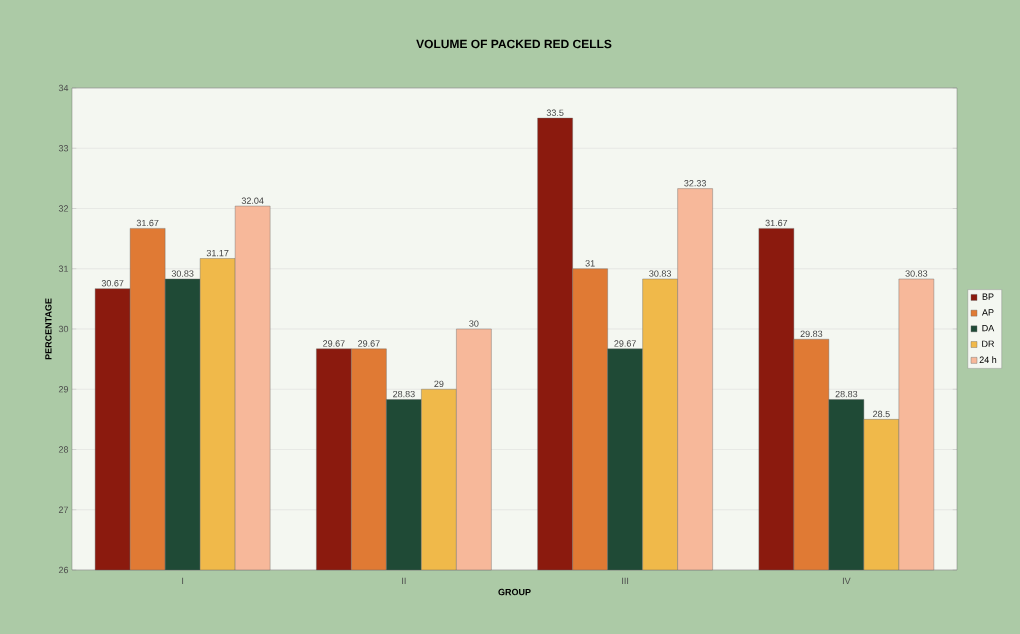 The width and height of the screenshot is (1020, 634). Describe the element at coordinates (439, 384) in the screenshot. I see `data-label: 29` at that location.